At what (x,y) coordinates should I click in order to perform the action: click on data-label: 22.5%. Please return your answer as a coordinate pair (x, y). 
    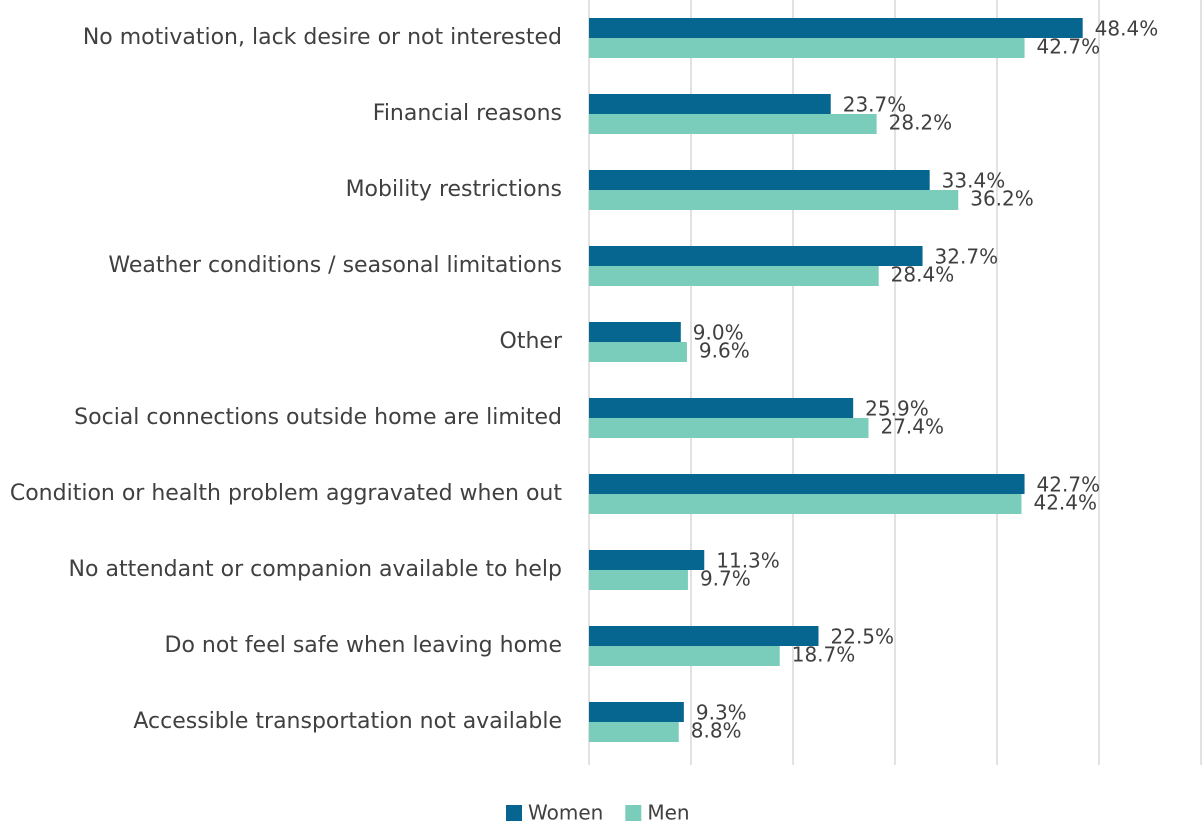
    Looking at the image, I should click on (863, 637).